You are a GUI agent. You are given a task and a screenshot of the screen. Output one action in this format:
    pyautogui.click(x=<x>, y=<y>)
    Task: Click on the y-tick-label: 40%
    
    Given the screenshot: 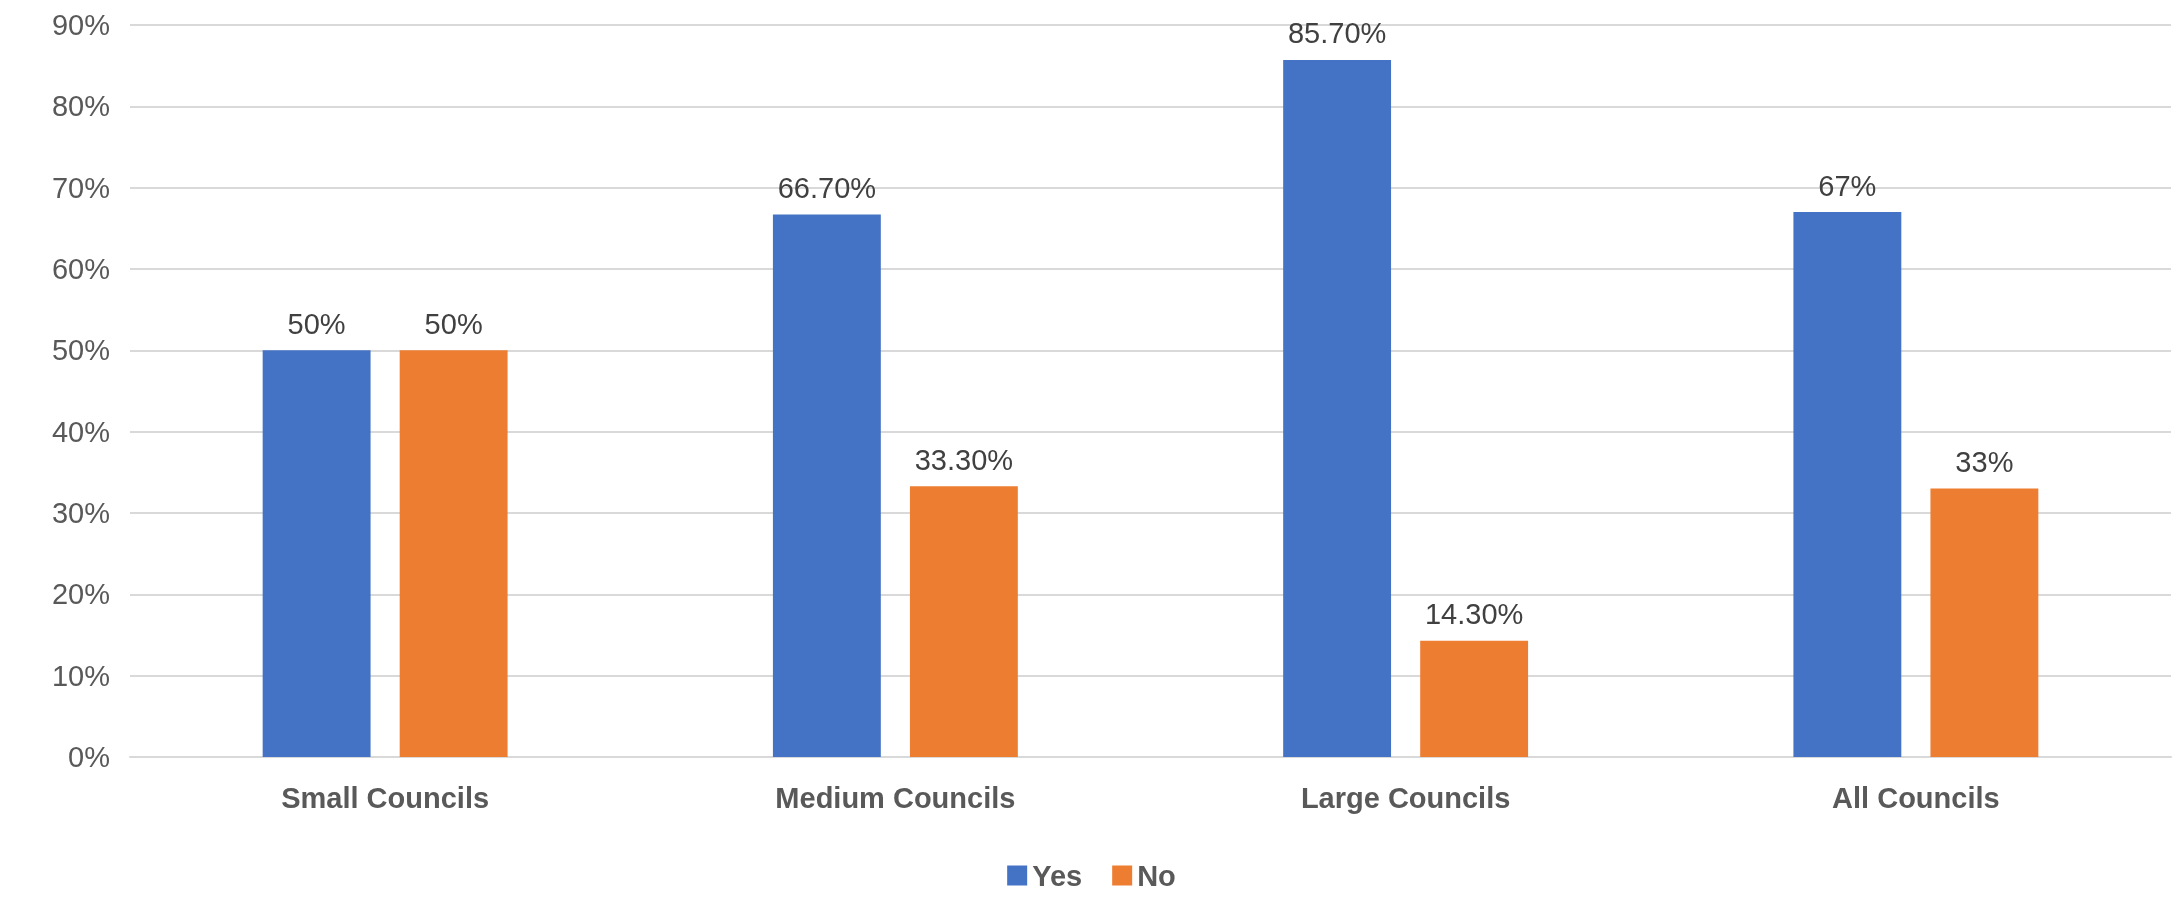 What is the action you would take?
    pyautogui.click(x=80, y=431)
    